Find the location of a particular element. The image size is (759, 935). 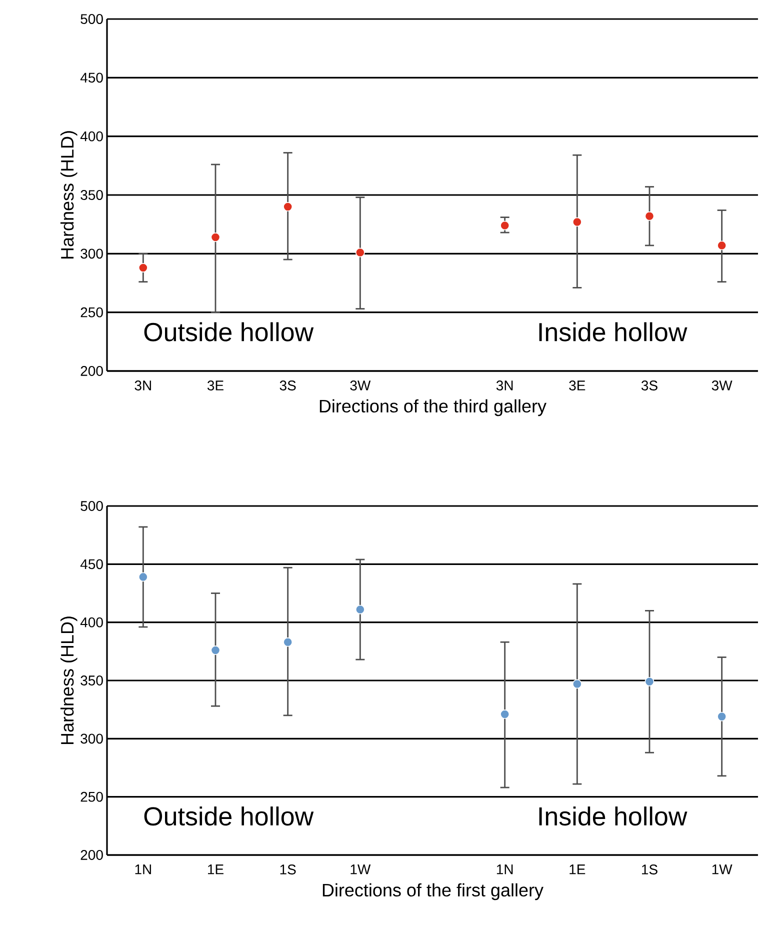

x-axis-title: Directions of the third gallery is located at coordinates (433, 407).